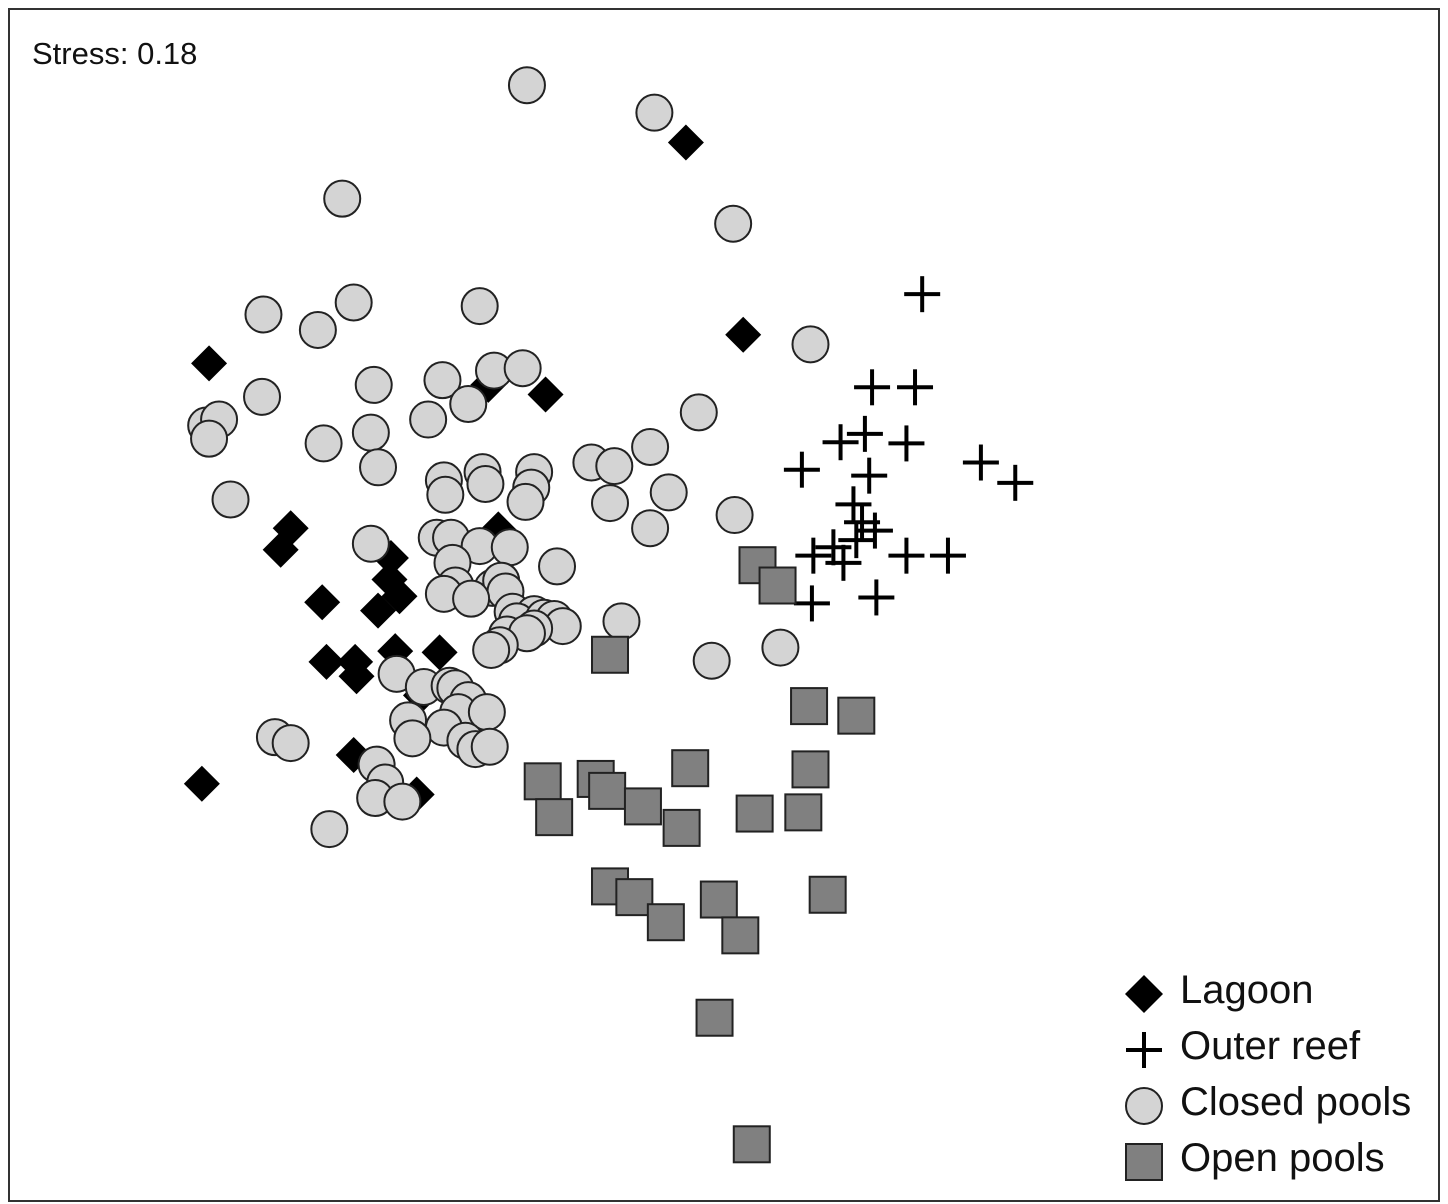  I want to click on legend-item-open-pools: Open pools, so click(1285, 1162).